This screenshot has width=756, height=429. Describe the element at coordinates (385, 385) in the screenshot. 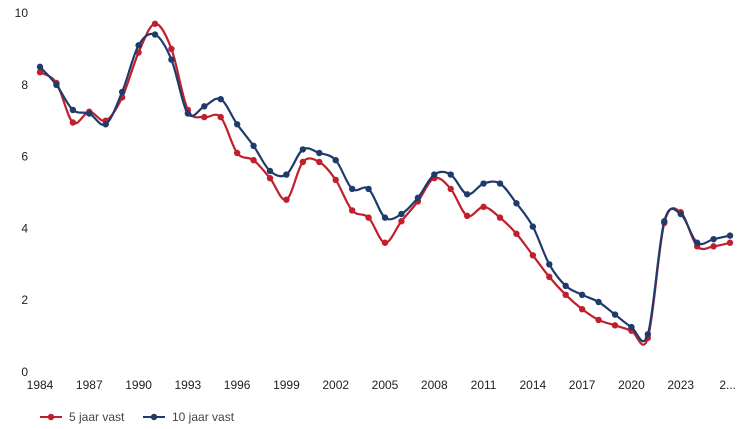

I see `x-tick-label: 2005` at that location.